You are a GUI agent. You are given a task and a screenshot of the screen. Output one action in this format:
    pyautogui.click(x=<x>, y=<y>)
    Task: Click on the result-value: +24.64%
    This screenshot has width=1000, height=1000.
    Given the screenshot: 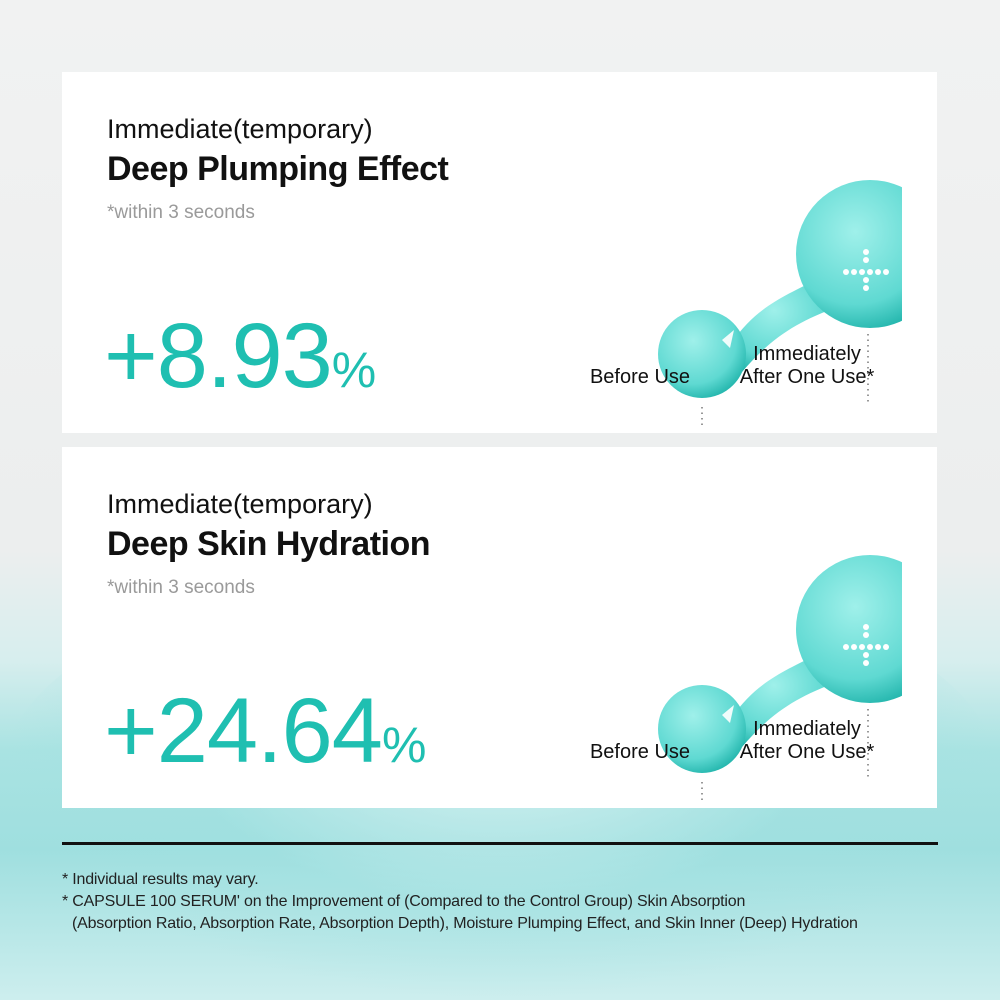 What is the action you would take?
    pyautogui.click(x=265, y=731)
    